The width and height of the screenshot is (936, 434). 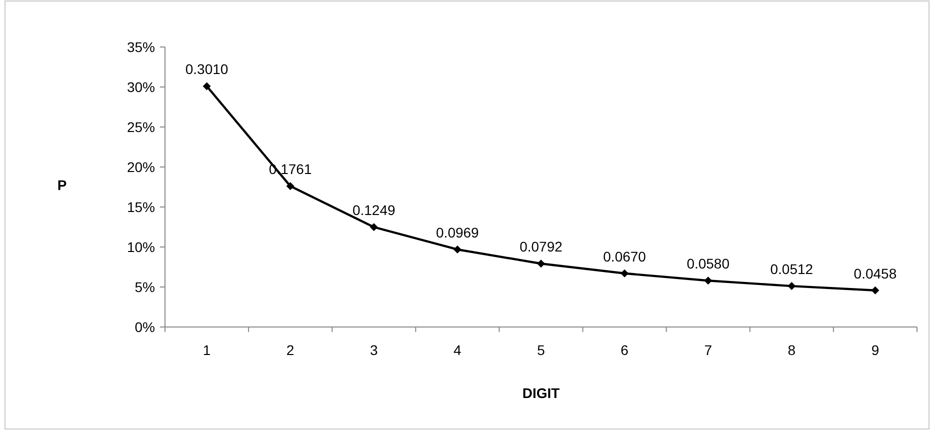 What do you see at coordinates (140, 46) in the screenshot?
I see `y-tick-label: 35%` at bounding box center [140, 46].